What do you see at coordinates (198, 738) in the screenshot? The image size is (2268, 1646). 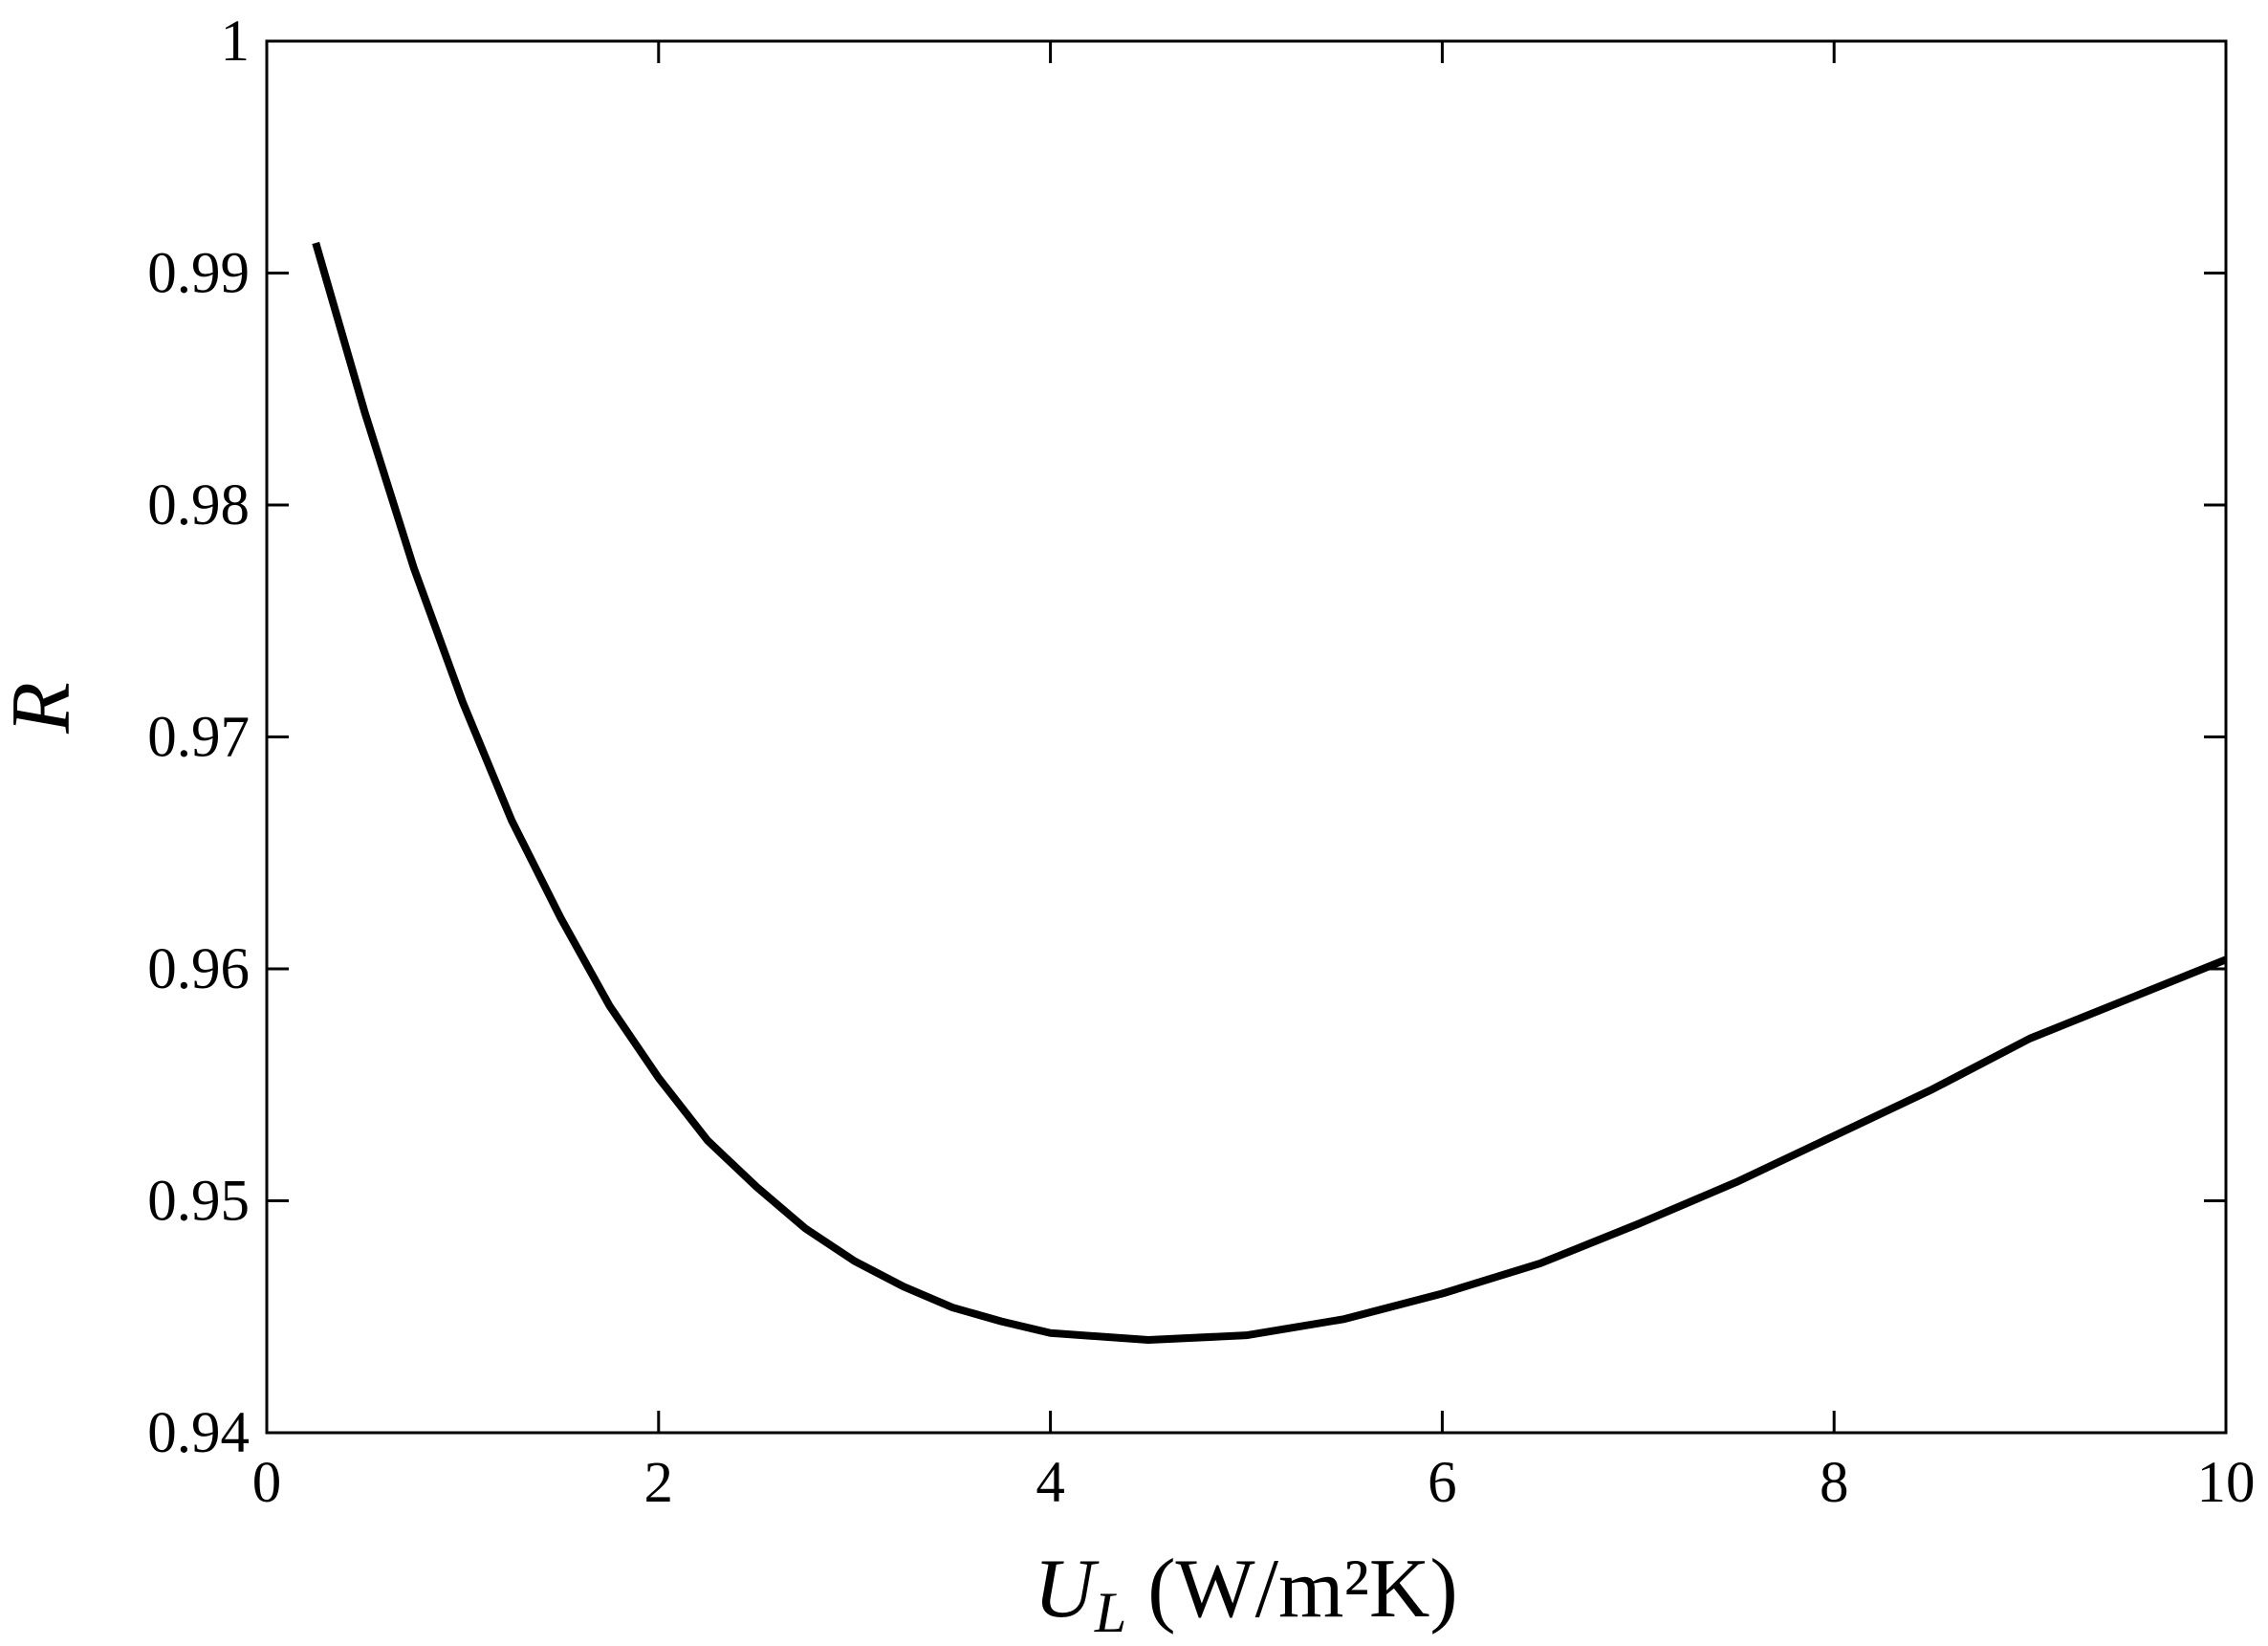 I see `y-tick-label: 0.97` at bounding box center [198, 738].